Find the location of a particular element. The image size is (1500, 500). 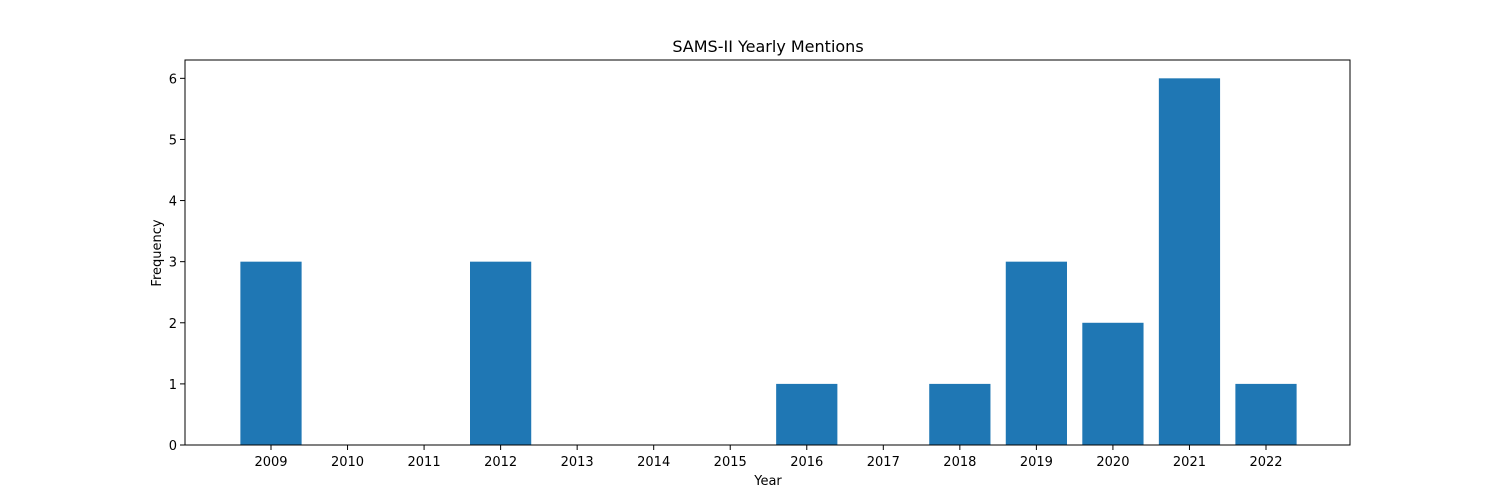

x-tick-label: 2012 is located at coordinates (500, 462).